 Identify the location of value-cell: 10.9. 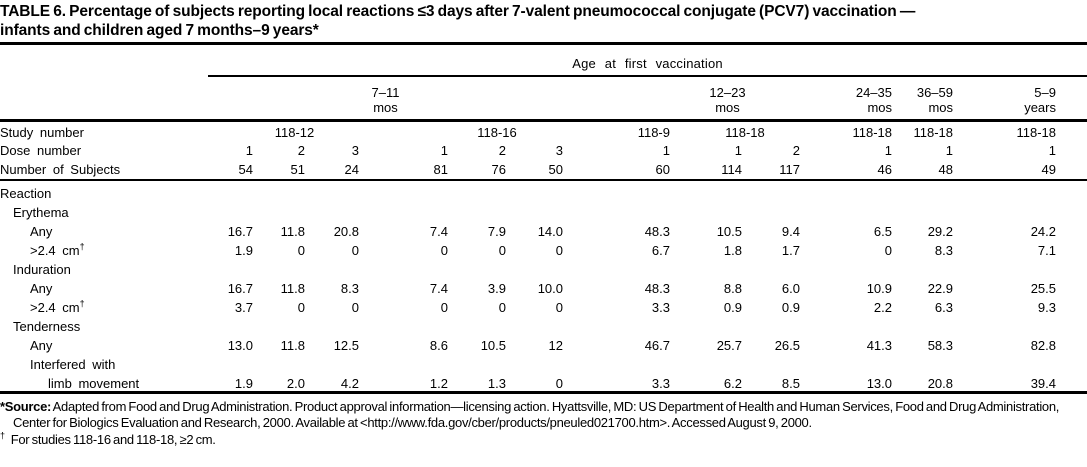
(879, 288).